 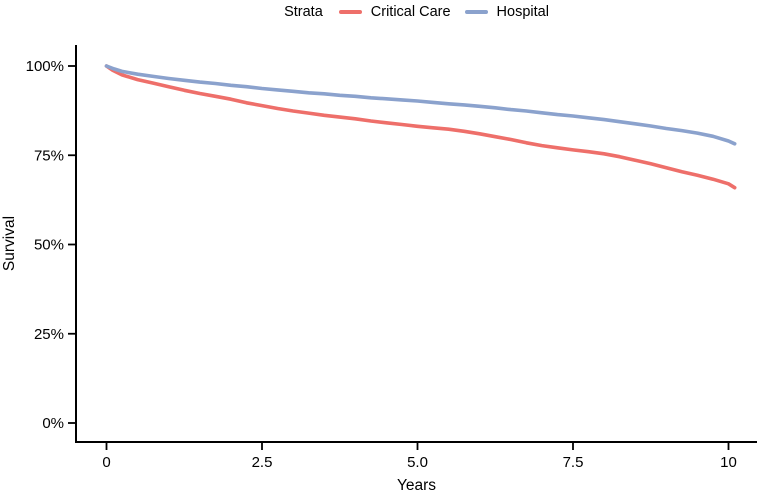 What do you see at coordinates (303, 12) in the screenshot?
I see `legend-title: Strata` at bounding box center [303, 12].